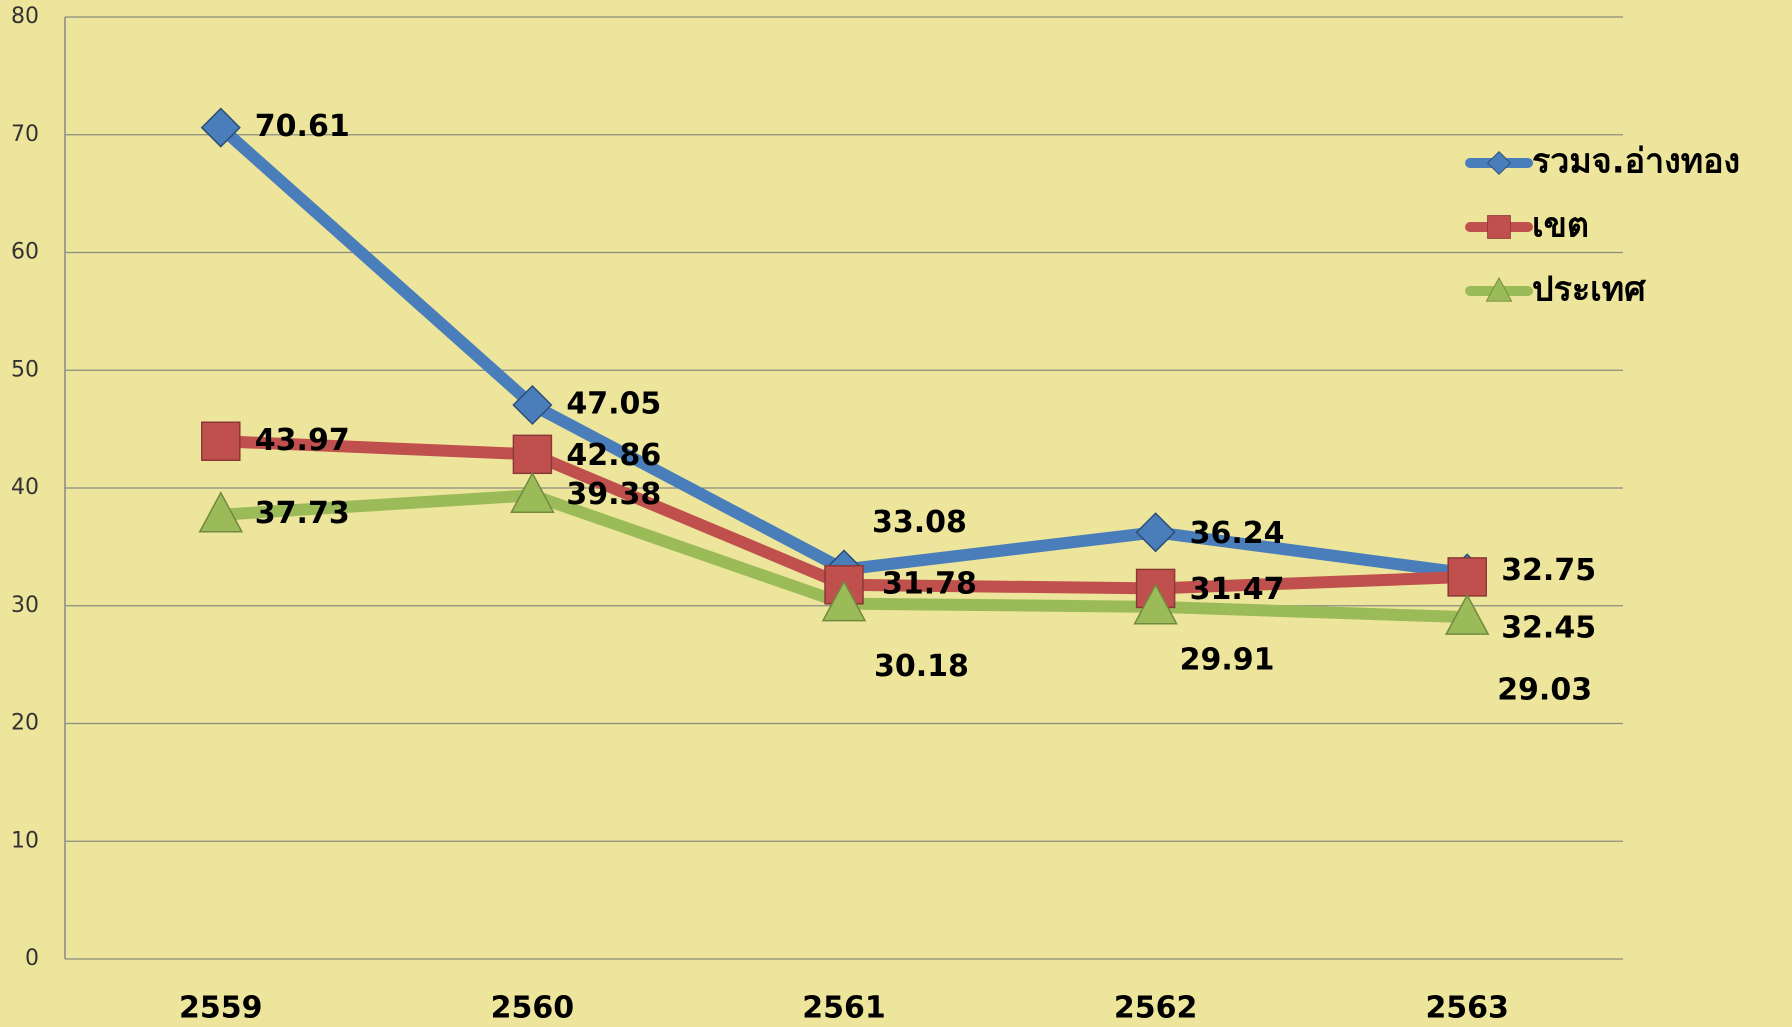 The width and height of the screenshot is (1792, 1027). I want to click on data-label: 31.47, so click(1237, 589).